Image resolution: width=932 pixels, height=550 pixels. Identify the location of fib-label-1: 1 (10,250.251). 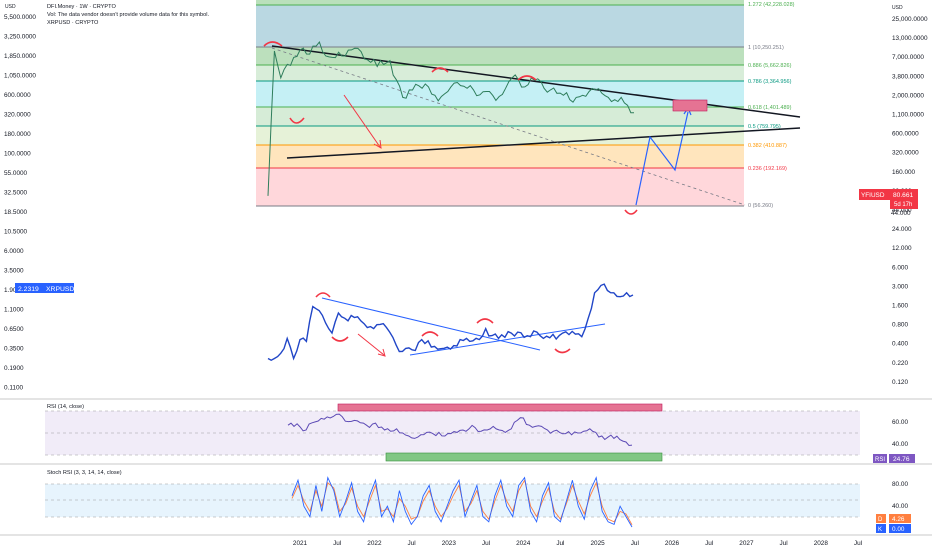
(766, 48).